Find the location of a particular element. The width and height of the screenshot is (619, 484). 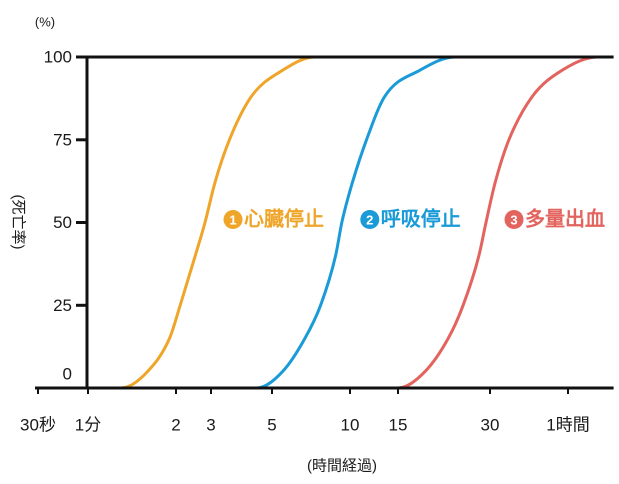

series-badge-number: 1 is located at coordinates (232, 220).